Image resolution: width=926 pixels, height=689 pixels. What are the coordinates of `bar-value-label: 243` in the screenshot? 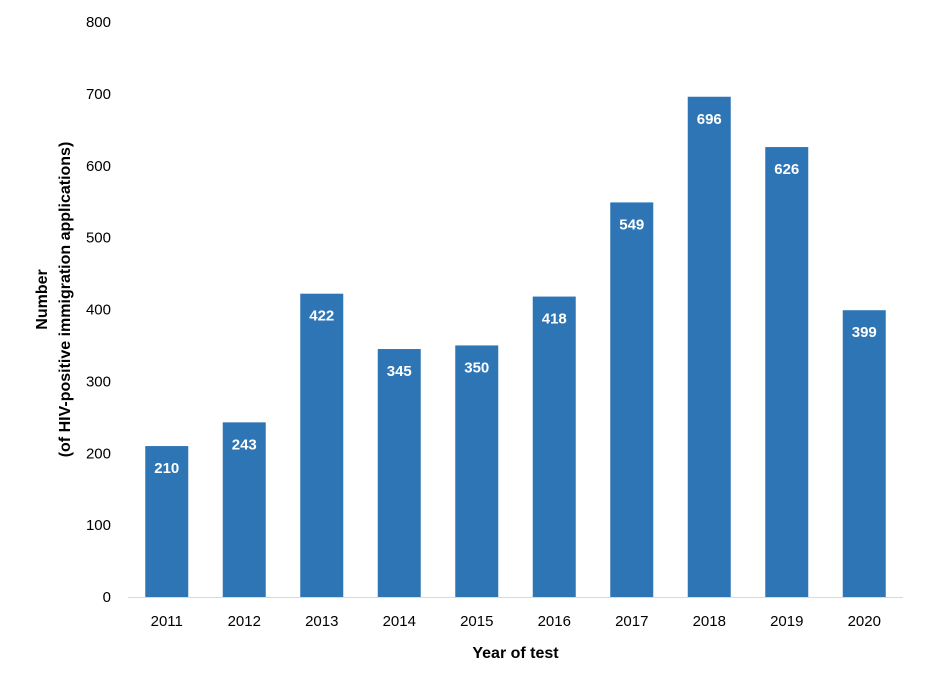 It's located at (244, 444).